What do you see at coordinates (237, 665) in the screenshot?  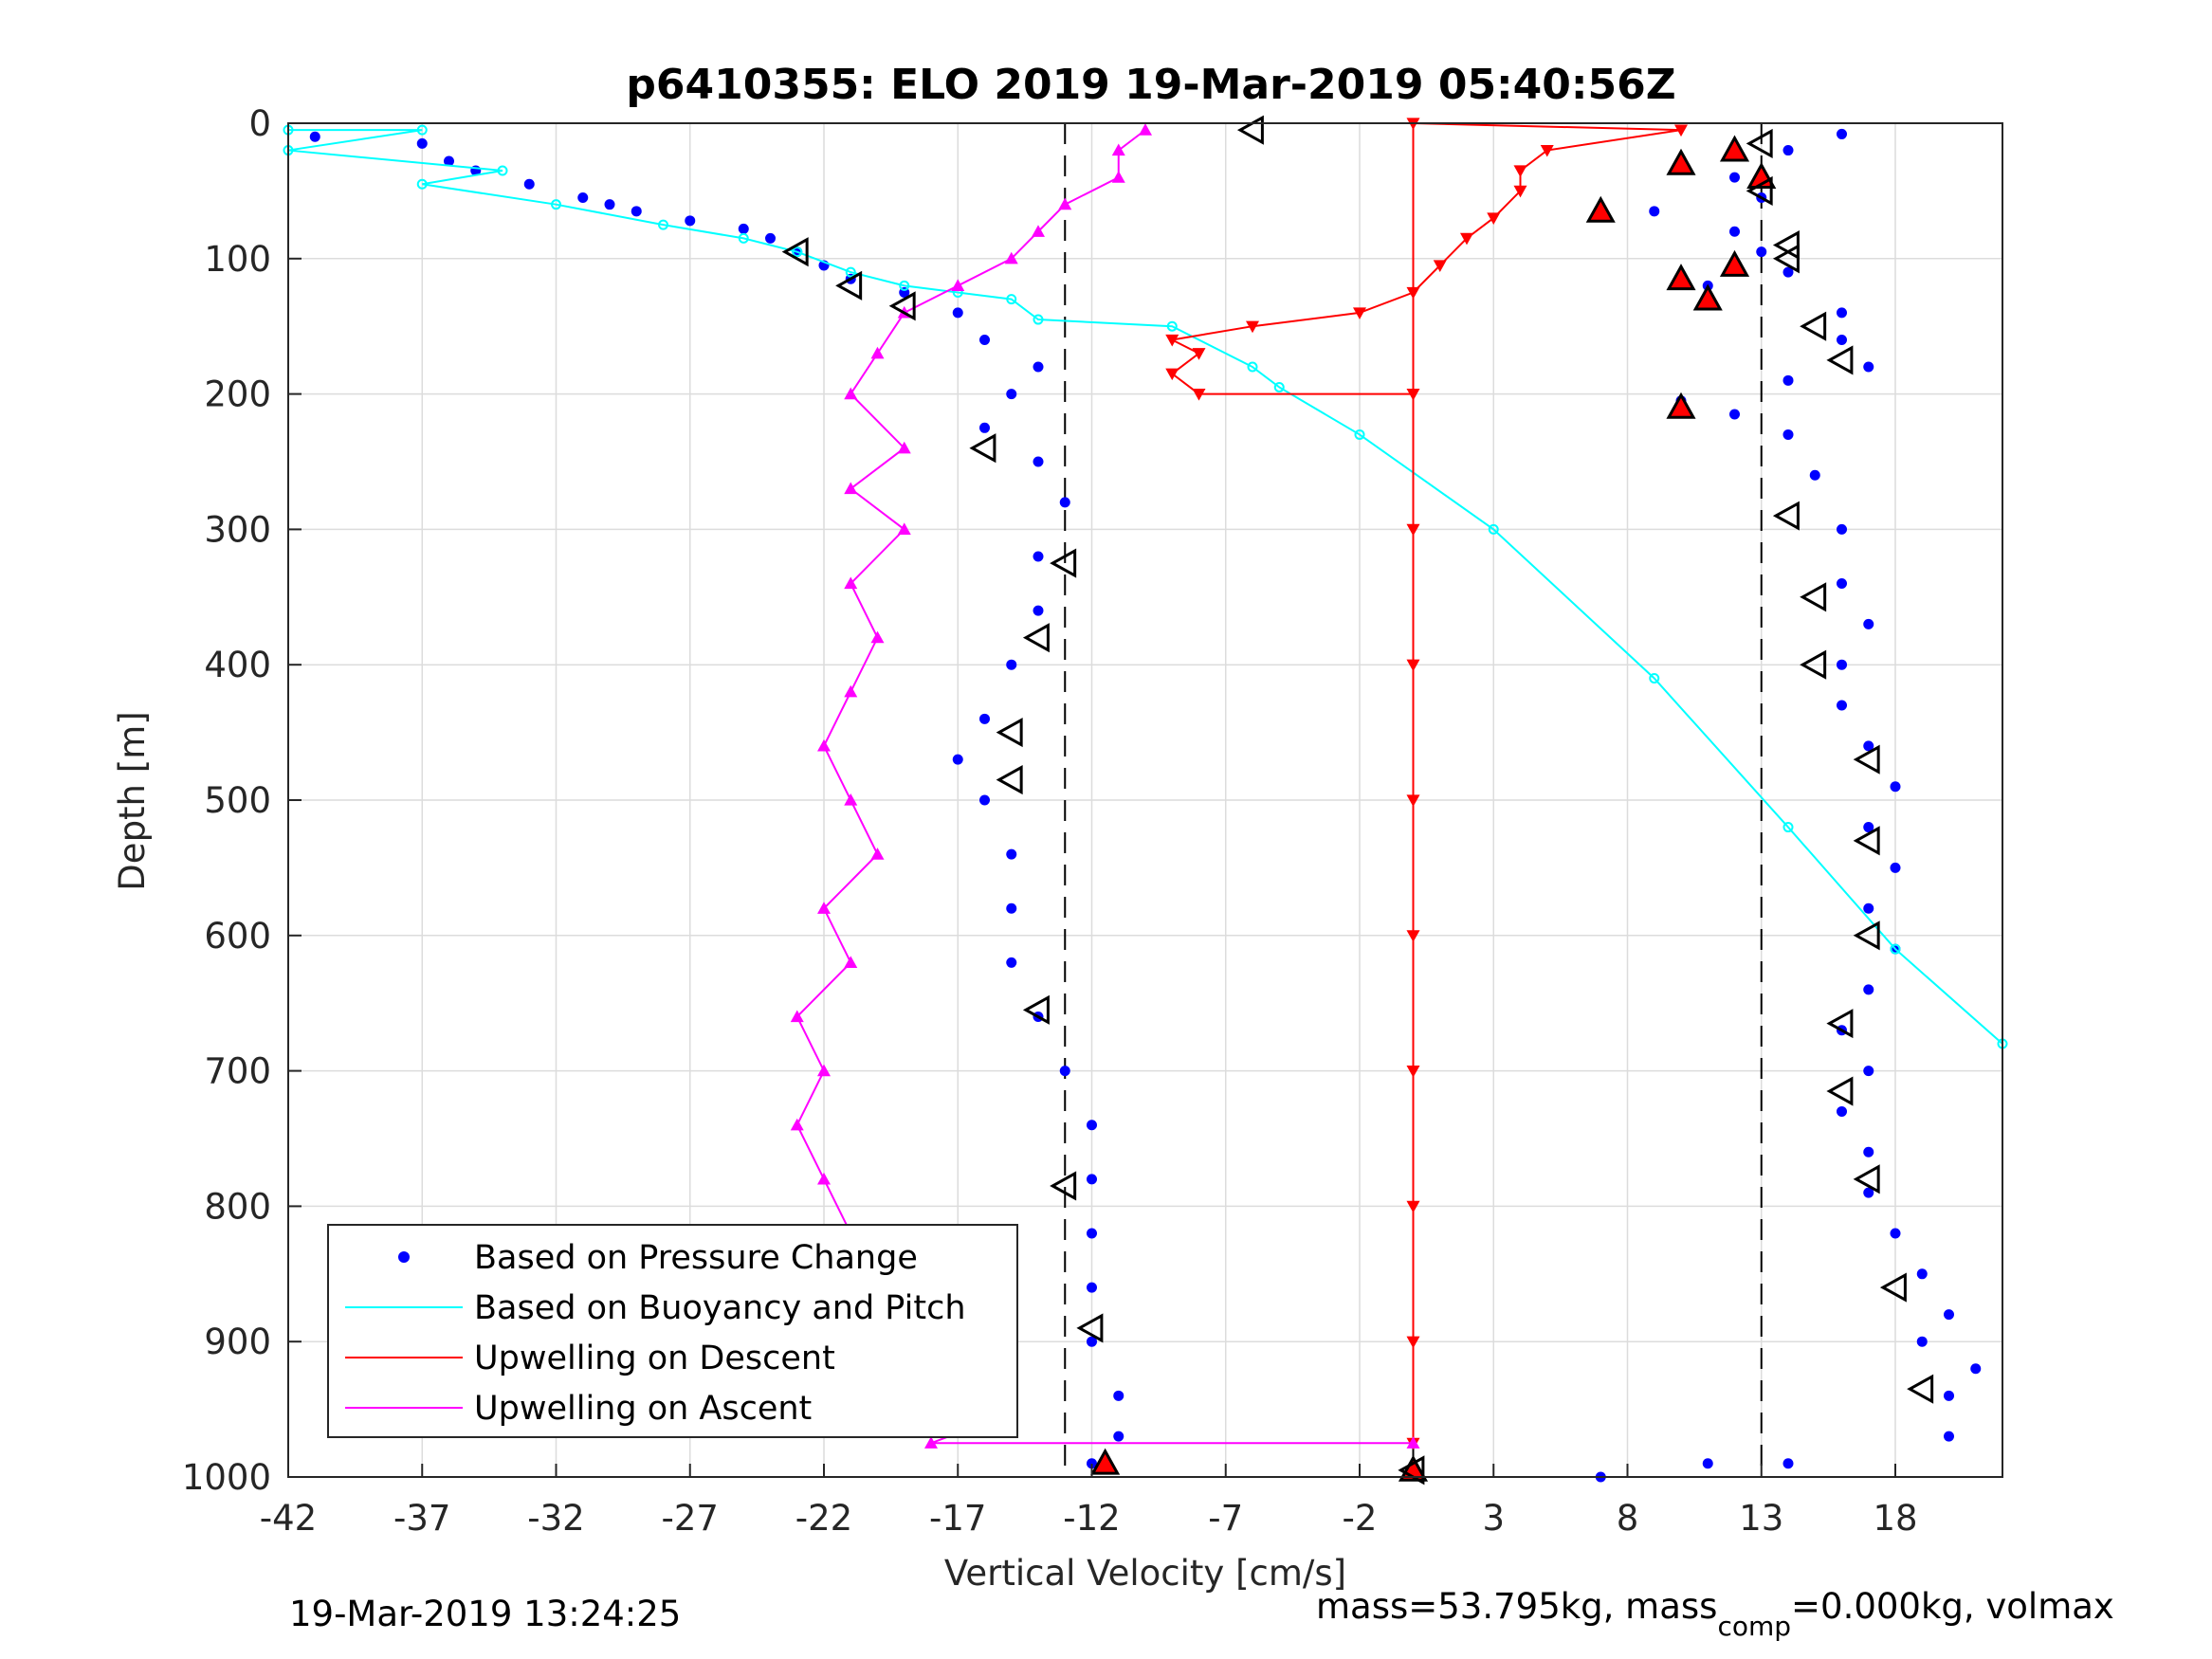 I see `y-tick-label: 400` at bounding box center [237, 665].